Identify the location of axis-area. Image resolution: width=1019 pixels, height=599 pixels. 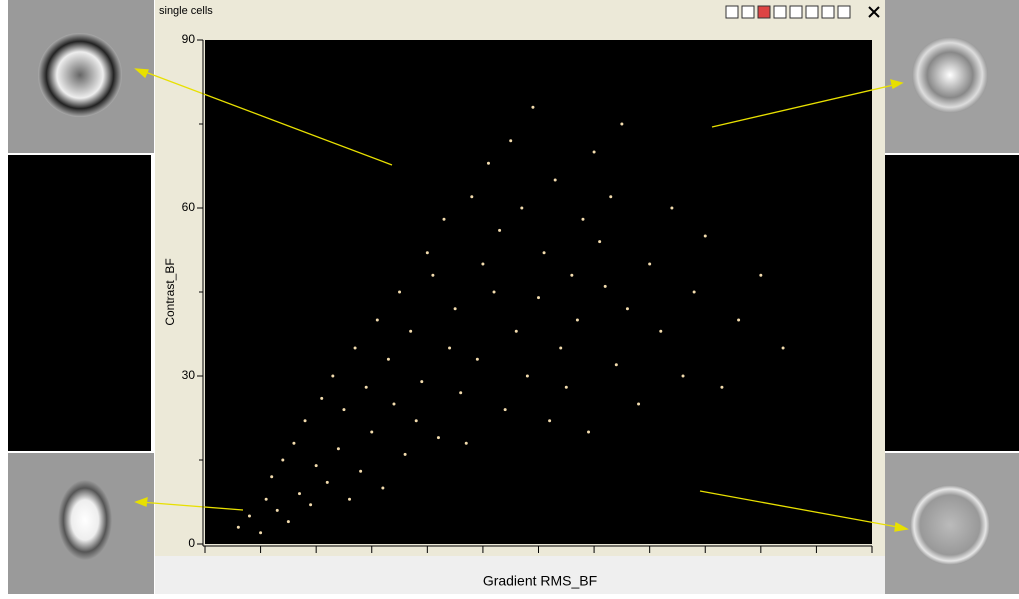
(520, 575).